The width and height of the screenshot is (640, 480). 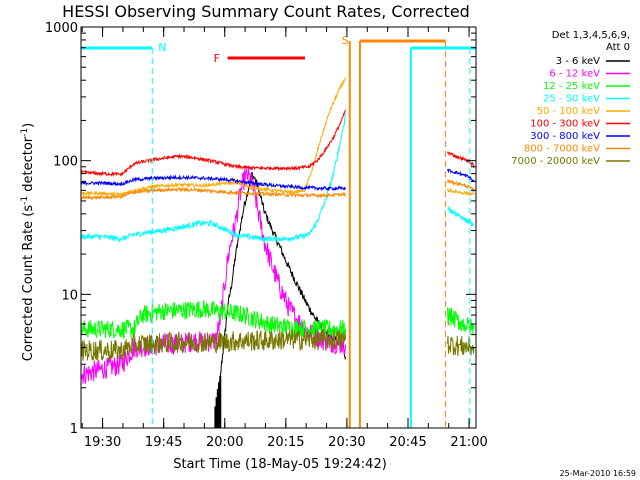 I want to click on legend-label-2: 12 - 25 keV, so click(x=571, y=86).